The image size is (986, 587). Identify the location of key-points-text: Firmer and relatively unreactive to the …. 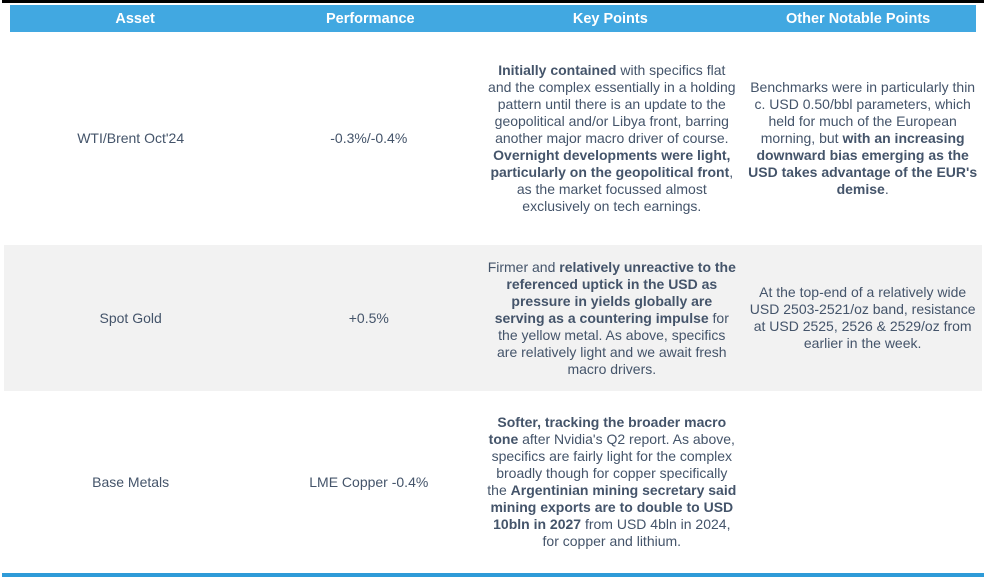
(611, 317).